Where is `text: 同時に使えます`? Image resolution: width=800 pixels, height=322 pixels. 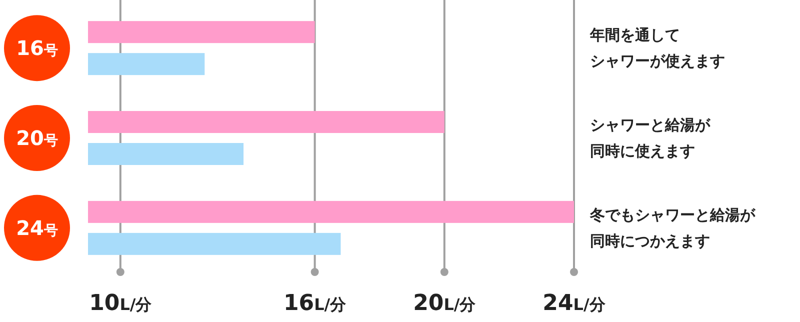 text: 同時に使えます is located at coordinates (642, 151).